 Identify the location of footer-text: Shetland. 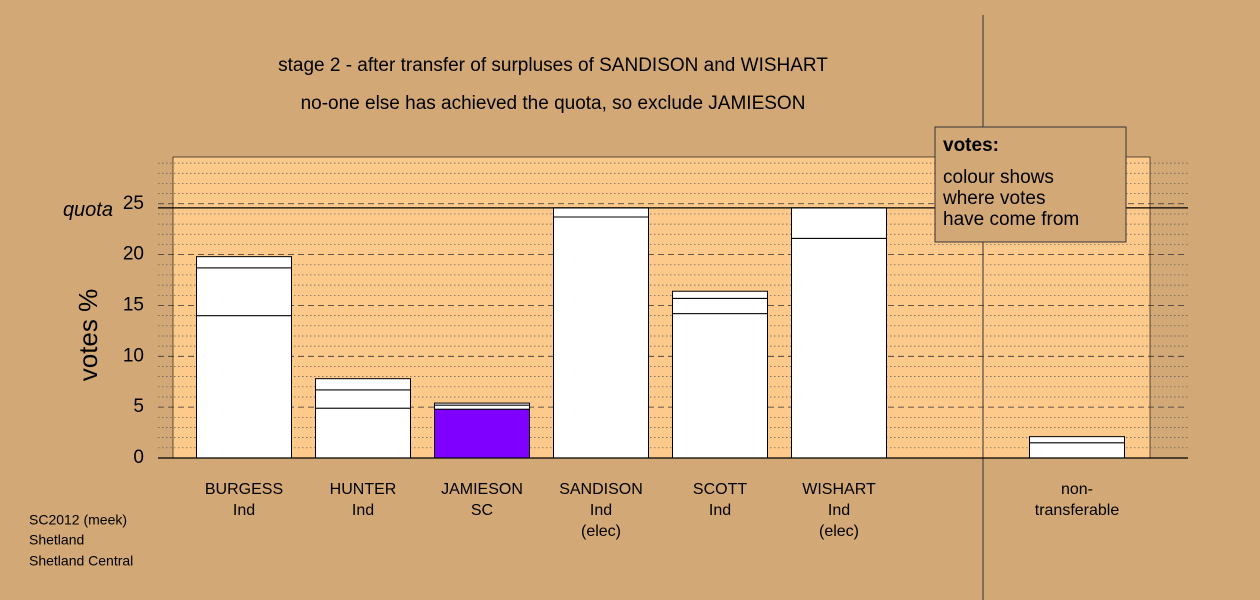
(56, 540).